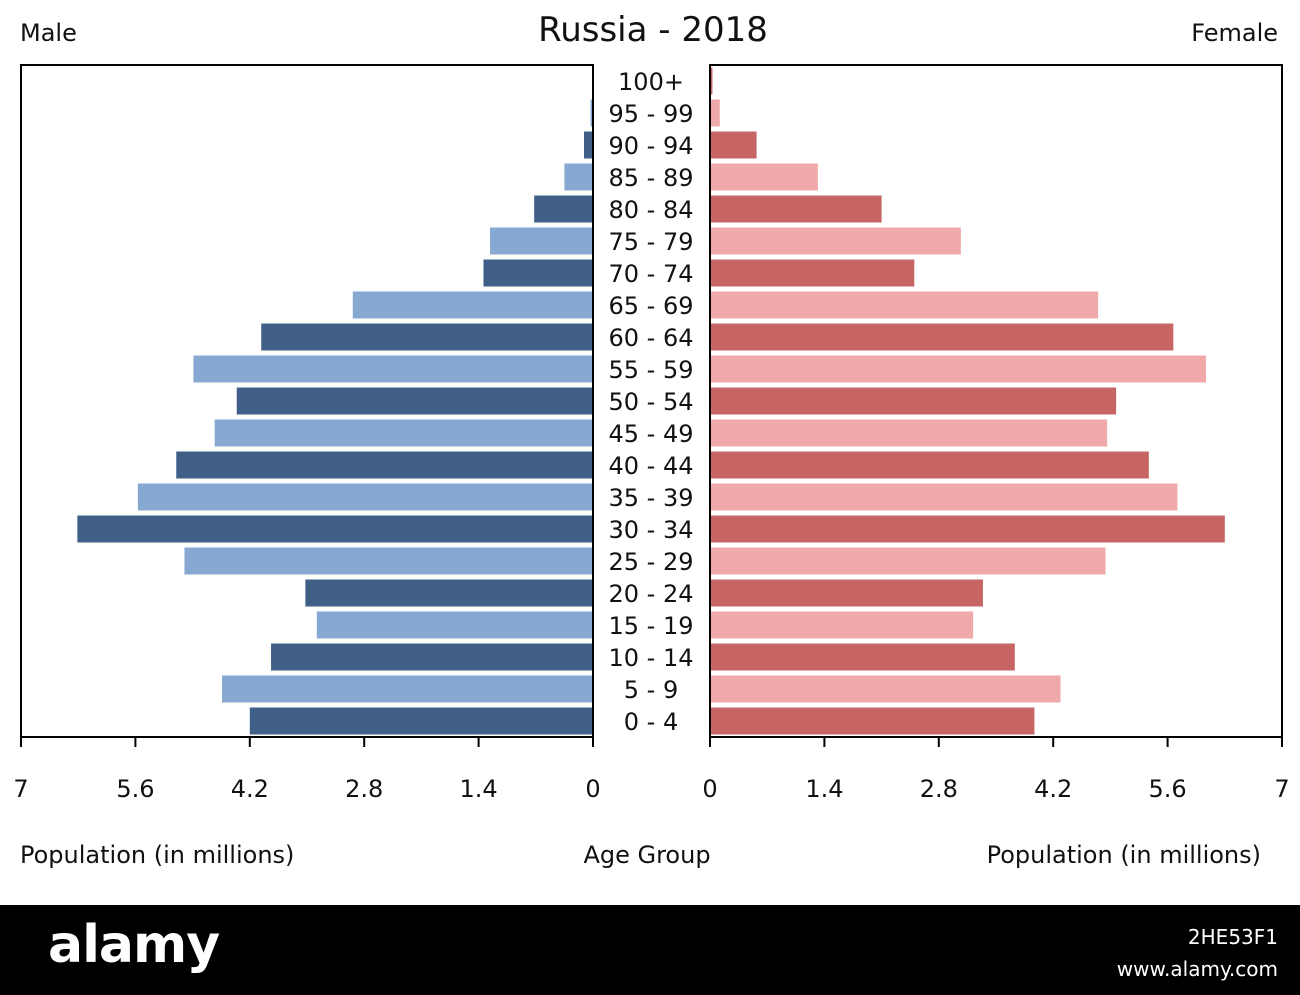  Describe the element at coordinates (307, 770) in the screenshot. I see `male-x-axis: 7 5.6 4.2 2.8 1.4 0` at that location.